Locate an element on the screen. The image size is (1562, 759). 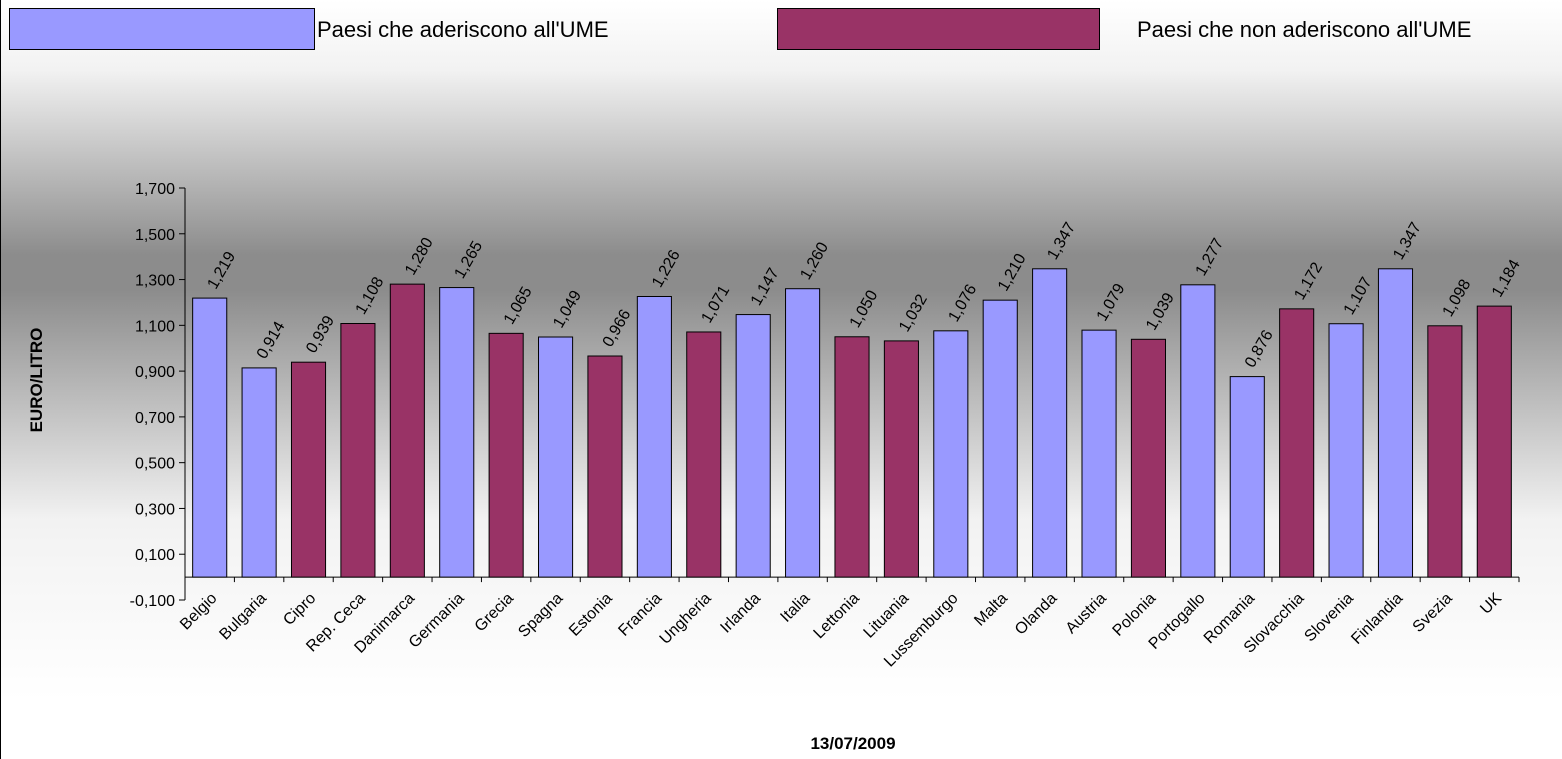
category-label: Svezia is located at coordinates (1433, 613).